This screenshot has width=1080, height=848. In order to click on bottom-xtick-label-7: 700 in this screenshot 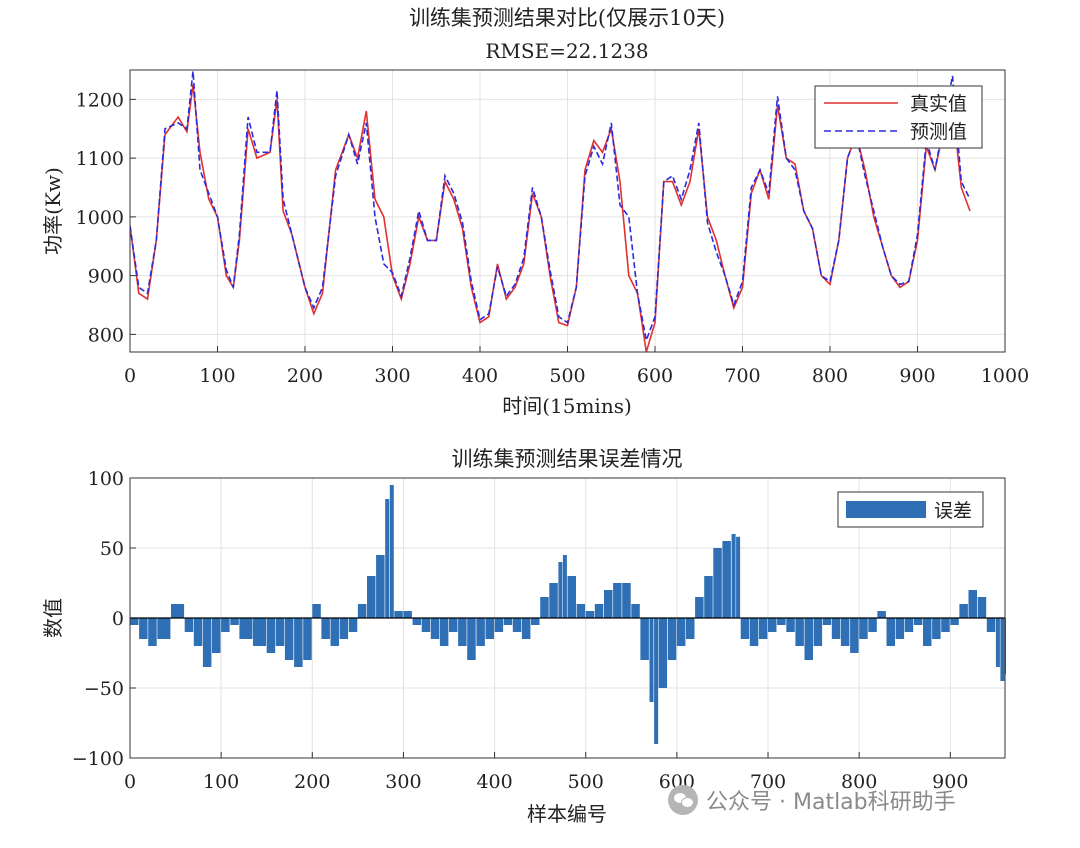, I will do `click(768, 782)`.